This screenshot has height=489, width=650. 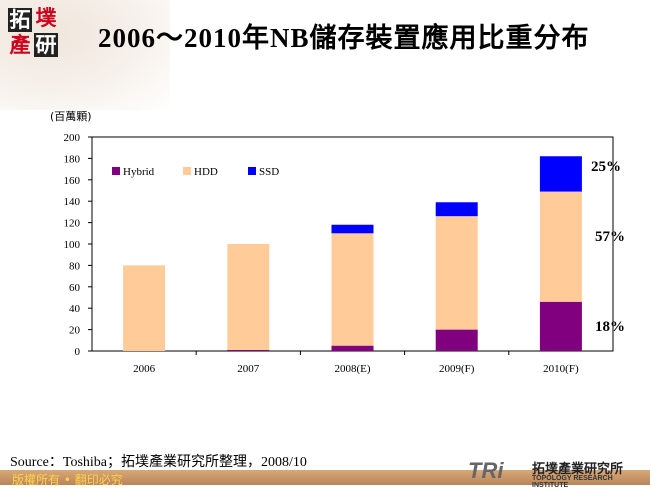 I want to click on org-name-en: TOPOLOGY RESEARCH INSTITUTE, so click(x=572, y=482).